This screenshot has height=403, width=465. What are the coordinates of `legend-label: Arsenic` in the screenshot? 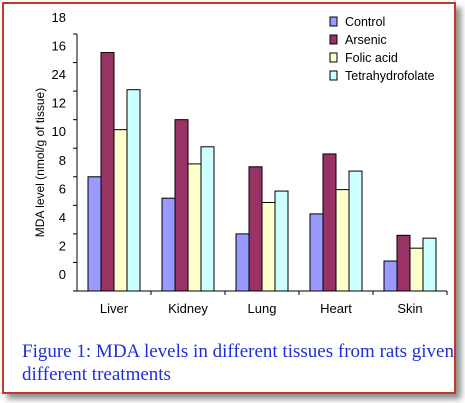 It's located at (366, 40).